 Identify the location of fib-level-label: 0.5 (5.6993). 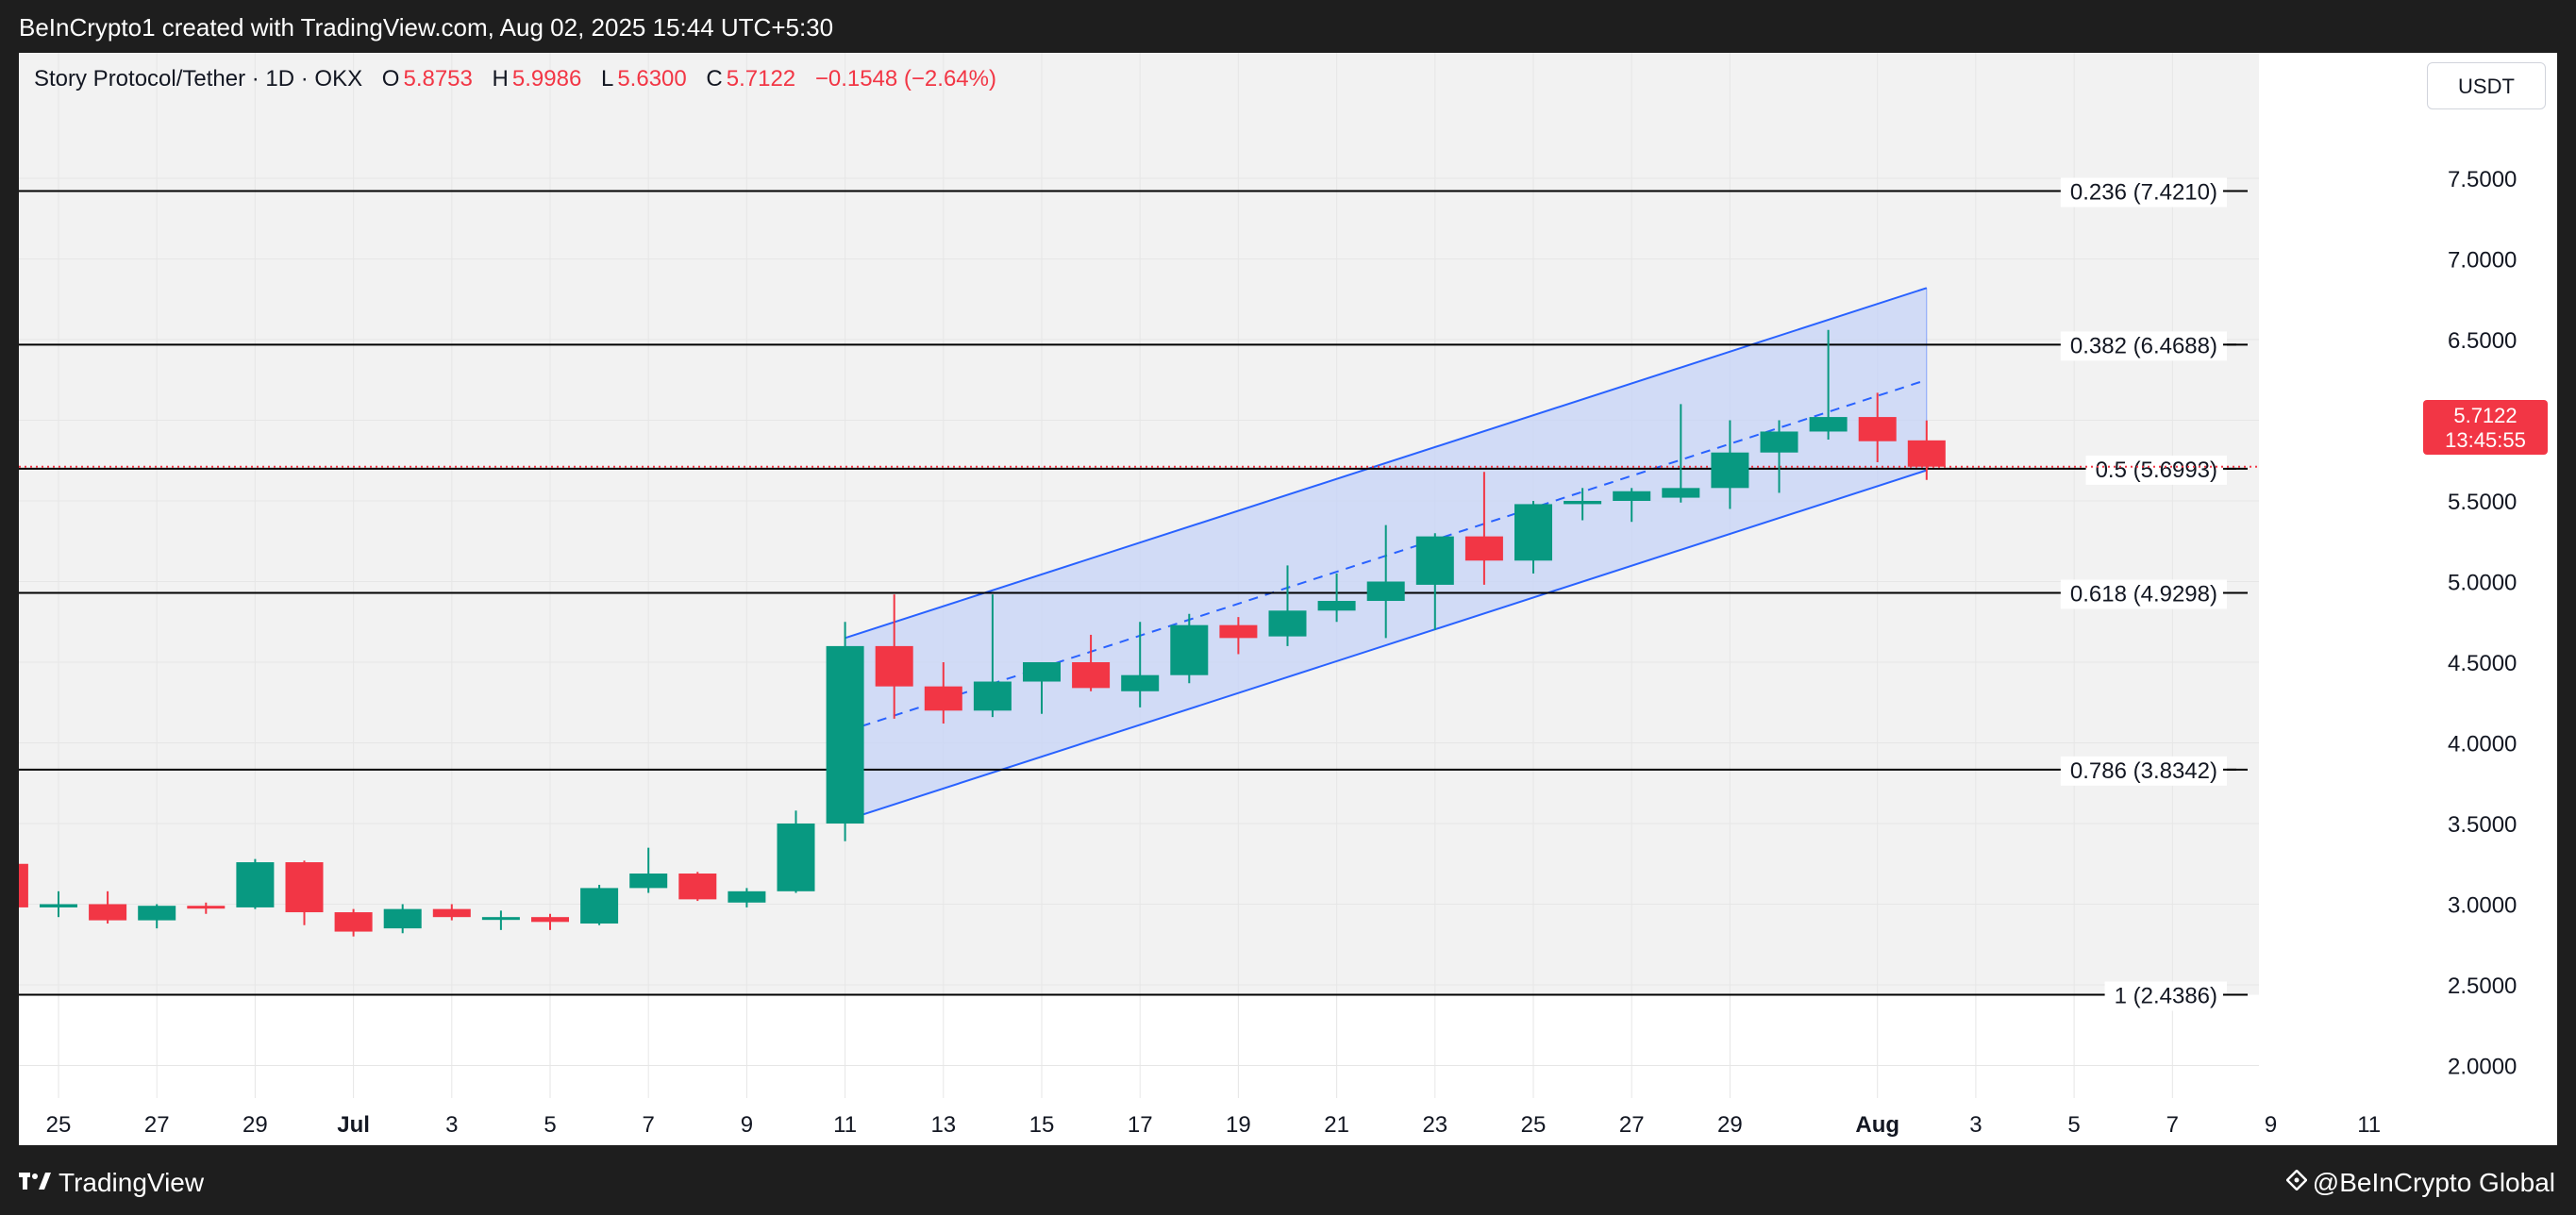
(2156, 470).